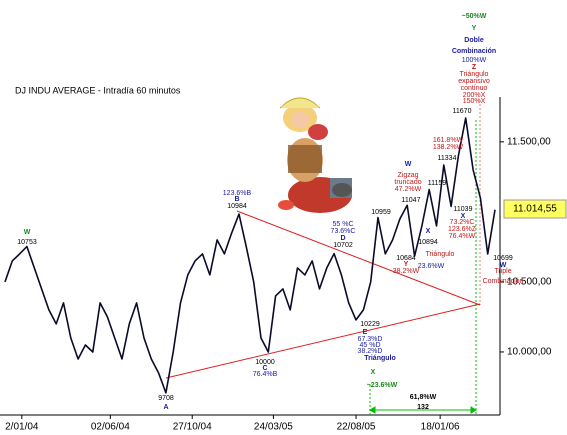  What do you see at coordinates (474, 101) in the screenshot?
I see `wave-annotation: 150%X` at bounding box center [474, 101].